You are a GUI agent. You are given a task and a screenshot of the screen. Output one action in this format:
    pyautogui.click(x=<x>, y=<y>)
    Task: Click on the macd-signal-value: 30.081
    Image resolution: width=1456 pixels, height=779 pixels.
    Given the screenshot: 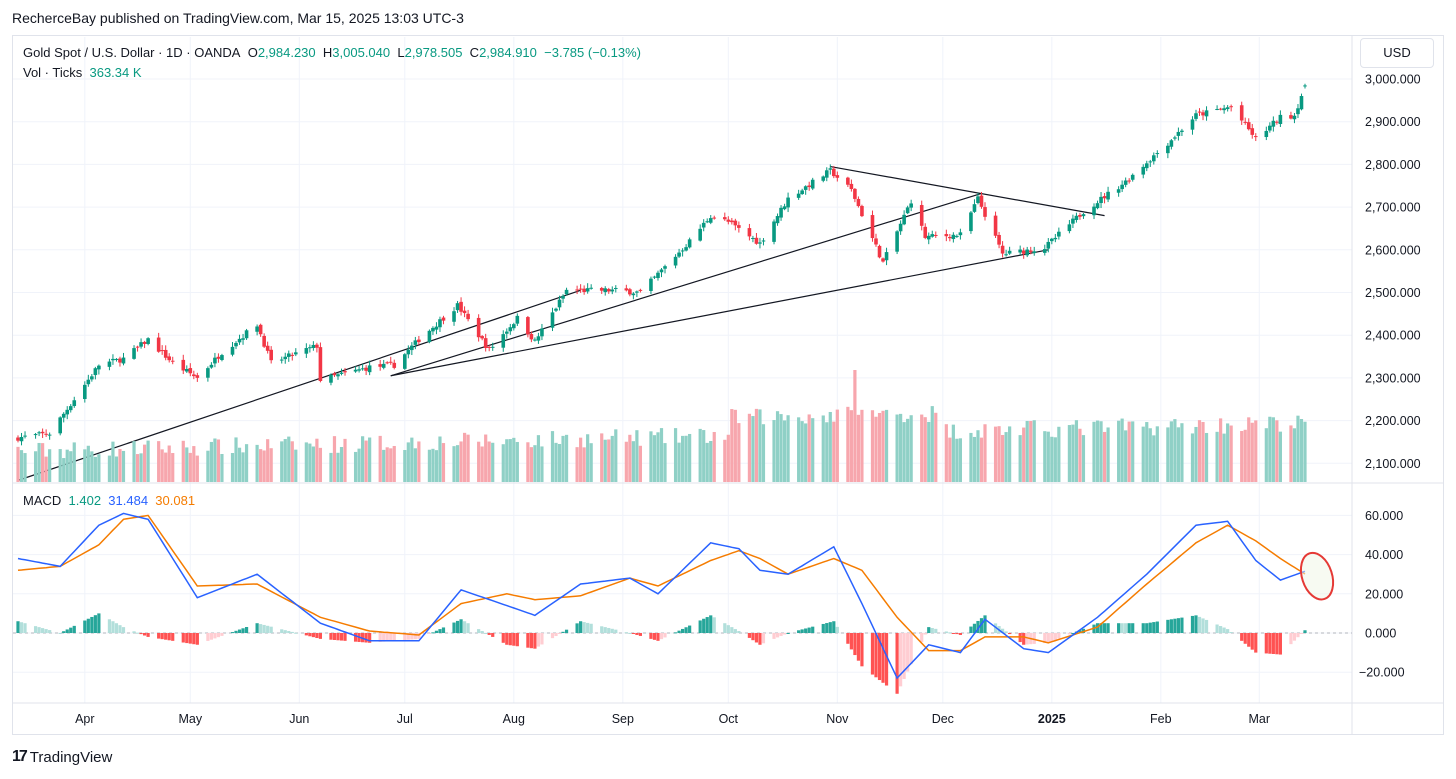 What is the action you would take?
    pyautogui.click(x=175, y=500)
    